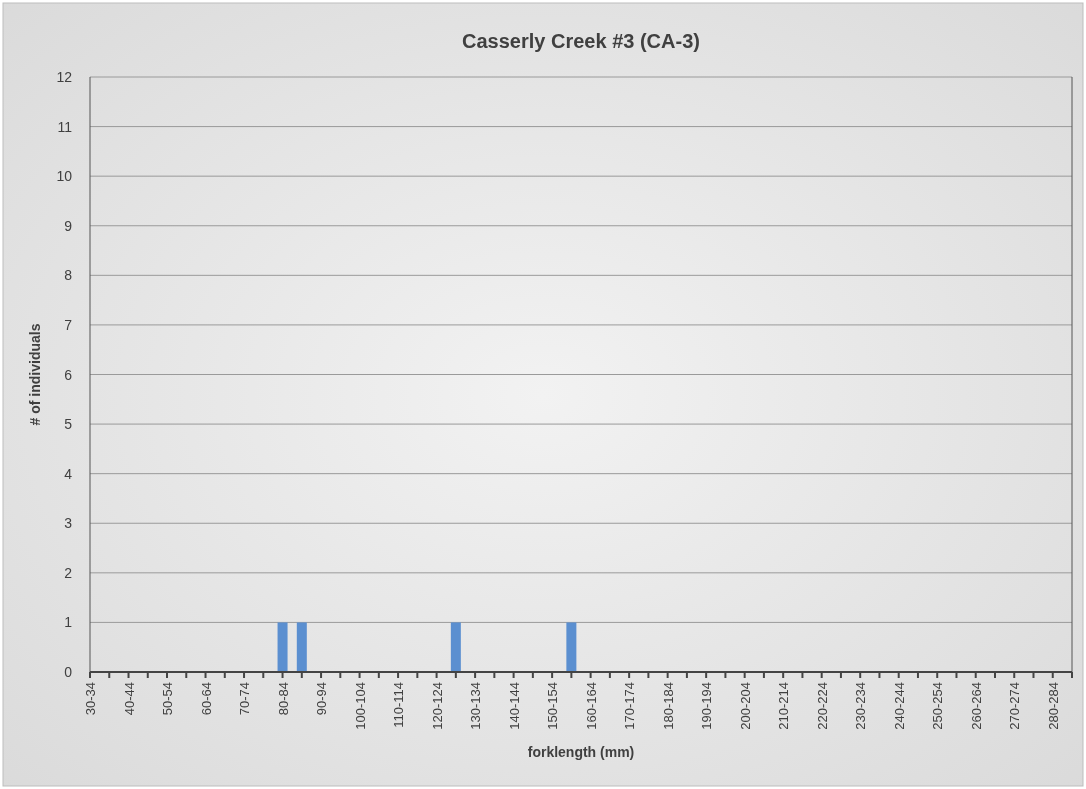 The width and height of the screenshot is (1086, 789). I want to click on x-tick-label: 50-54, so click(168, 699).